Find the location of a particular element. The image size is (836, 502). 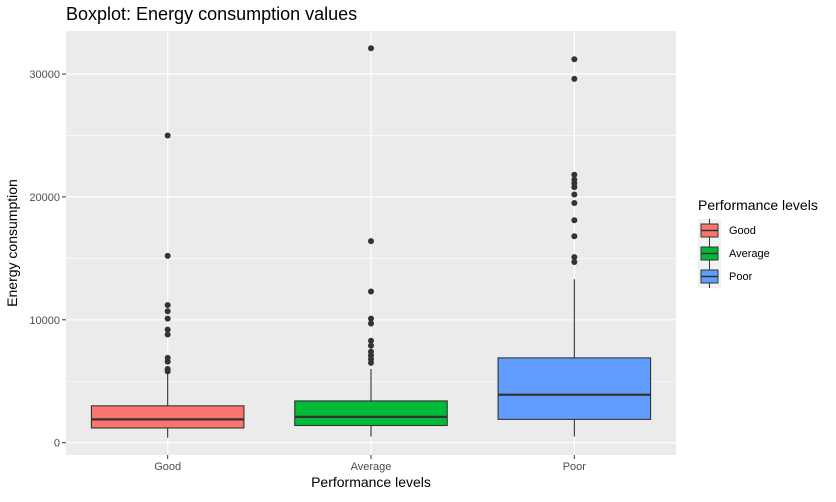

y-axis: 0 10000 20000 30000 is located at coordinates (47, 259).